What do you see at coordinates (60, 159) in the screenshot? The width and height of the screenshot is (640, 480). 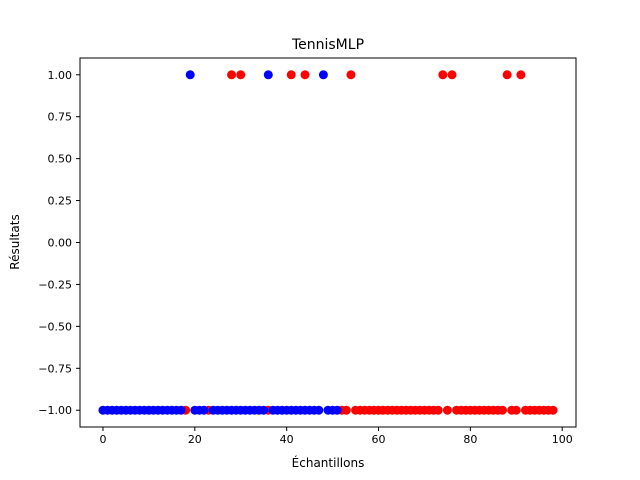 I see `y-tick-label: 0.50` at bounding box center [60, 159].